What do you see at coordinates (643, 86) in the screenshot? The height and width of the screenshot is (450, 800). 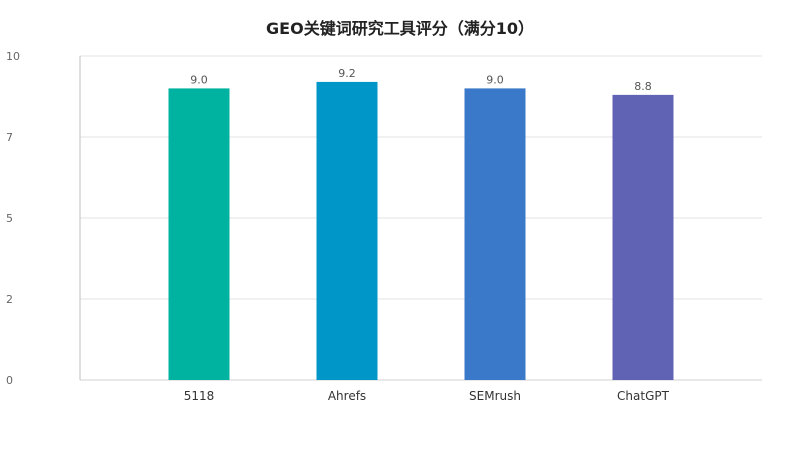 I see `data-label: 8.8` at bounding box center [643, 86].